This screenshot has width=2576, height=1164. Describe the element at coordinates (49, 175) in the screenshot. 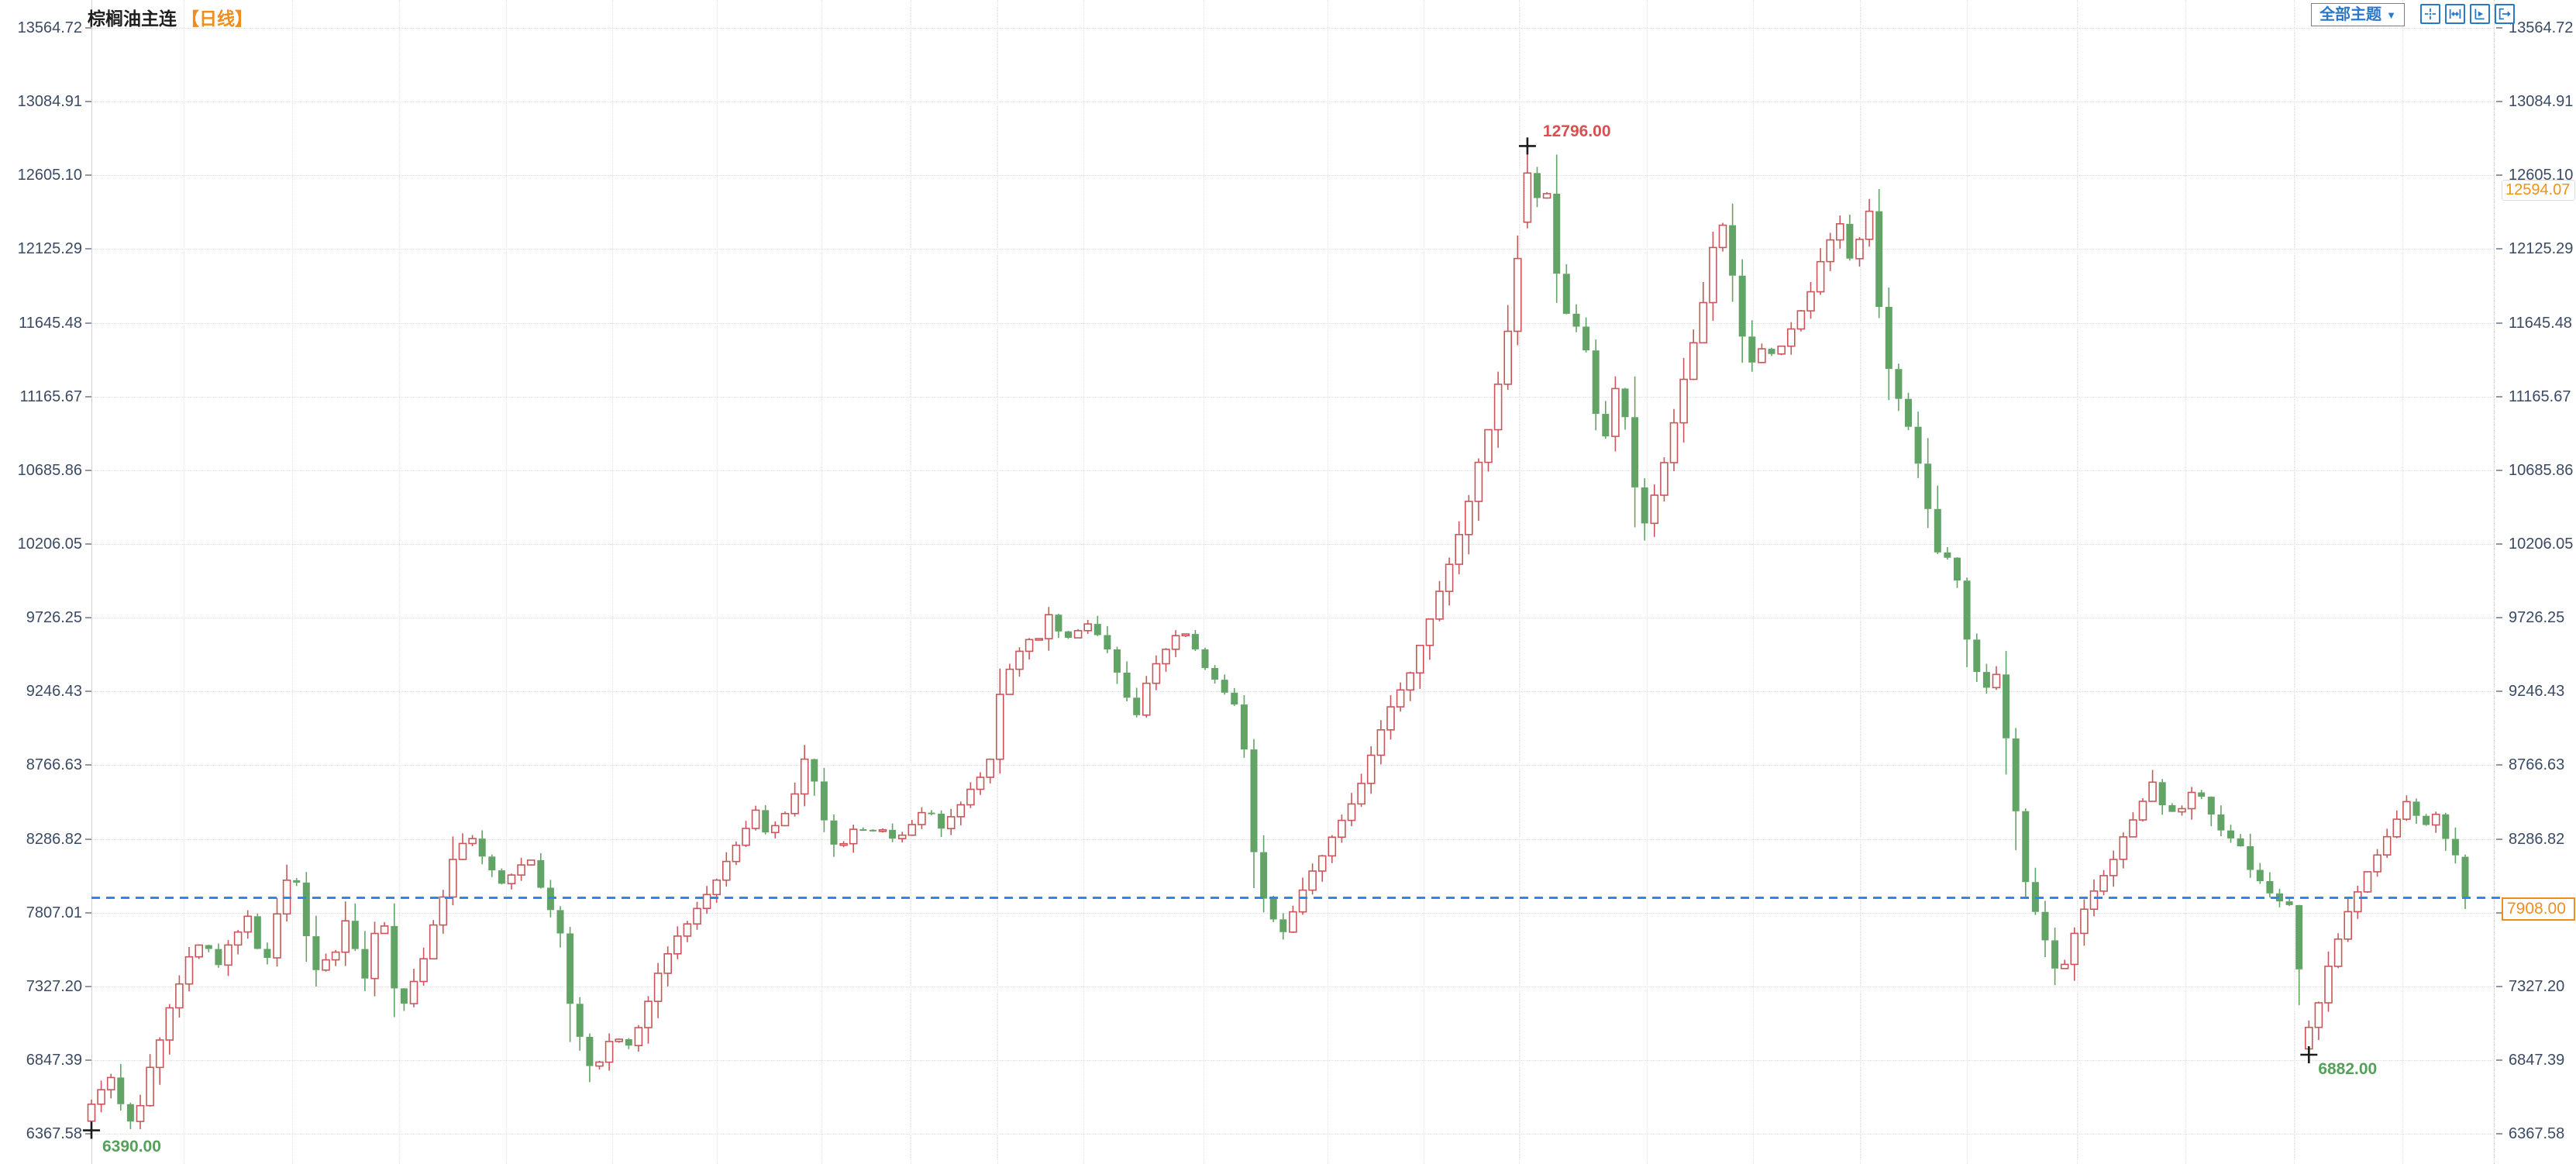

I see `y-axis-tick-label: 12605.10` at that location.